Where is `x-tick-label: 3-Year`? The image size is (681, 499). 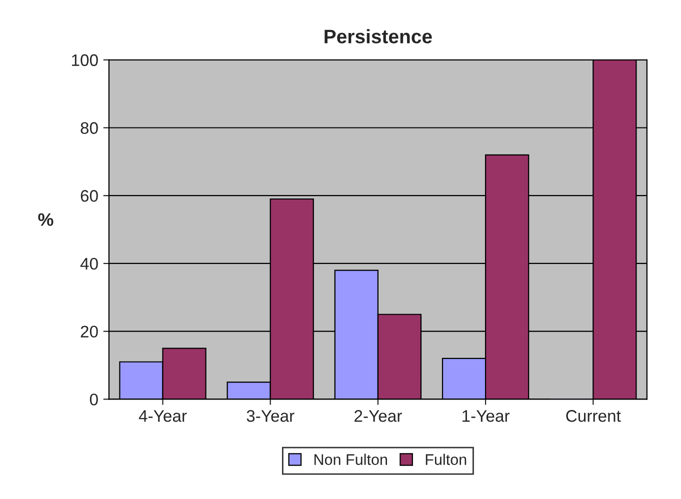
x-tick-label: 3-Year is located at coordinates (270, 416).